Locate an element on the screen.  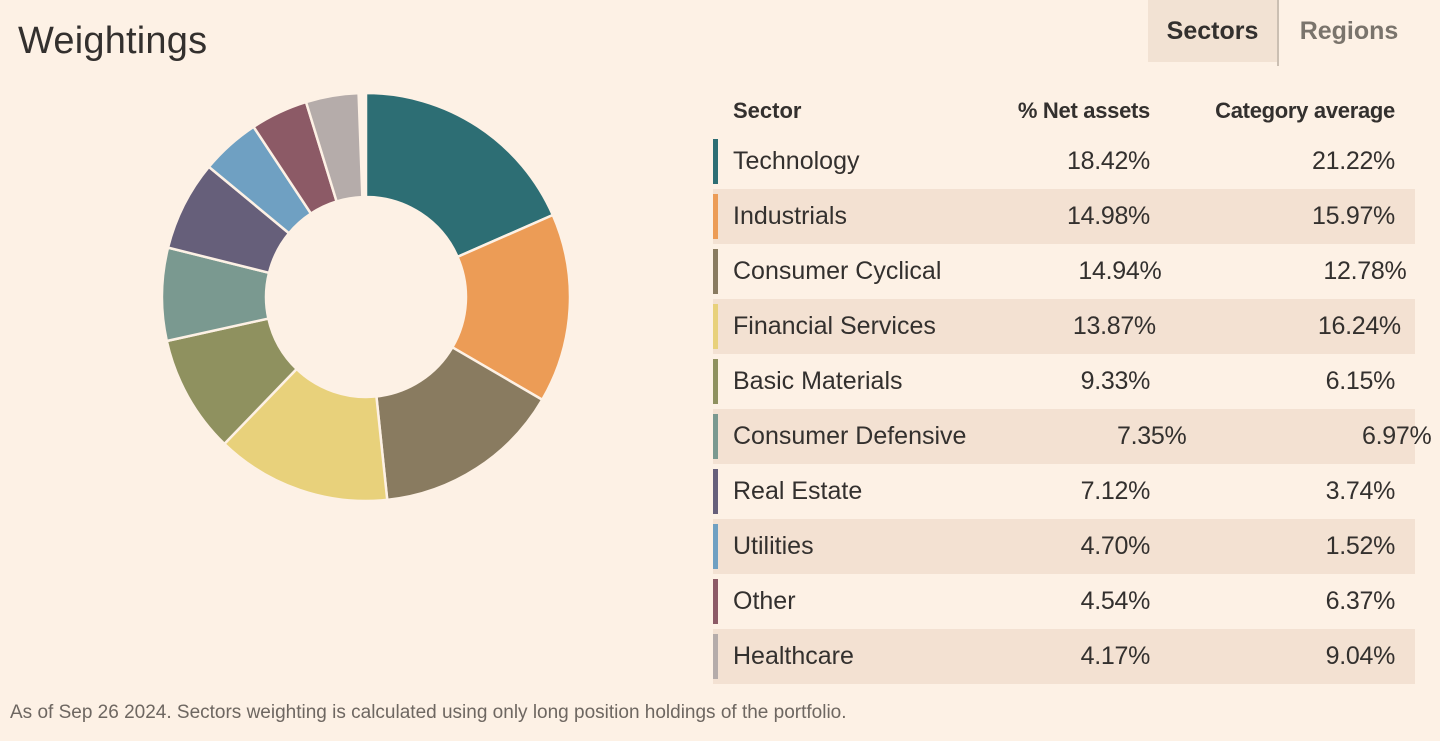
sector-name: Financial Services is located at coordinates (834, 326).